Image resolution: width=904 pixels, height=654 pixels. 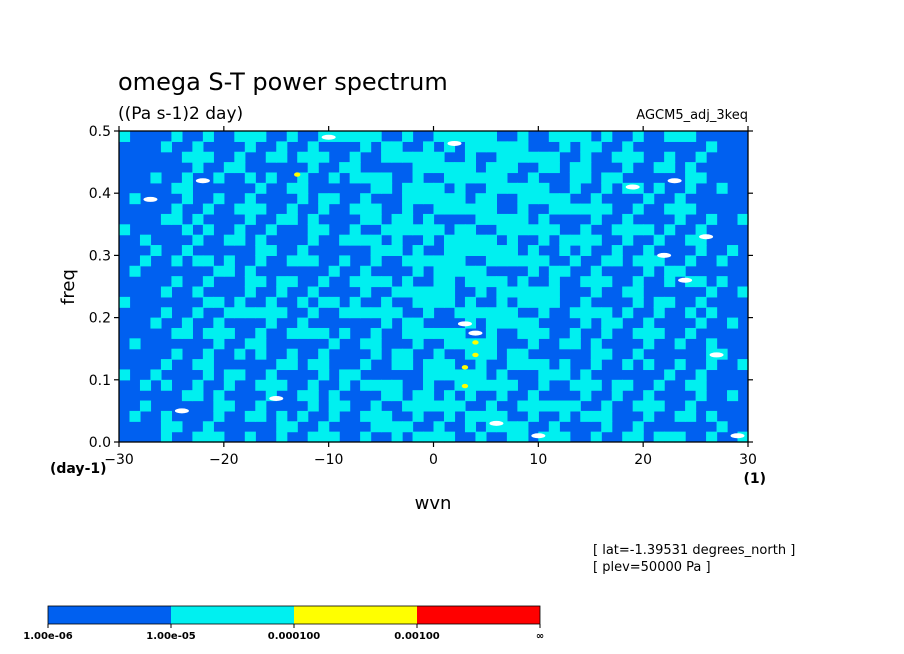 I want to click on colorbar-segment, so click(x=109, y=615).